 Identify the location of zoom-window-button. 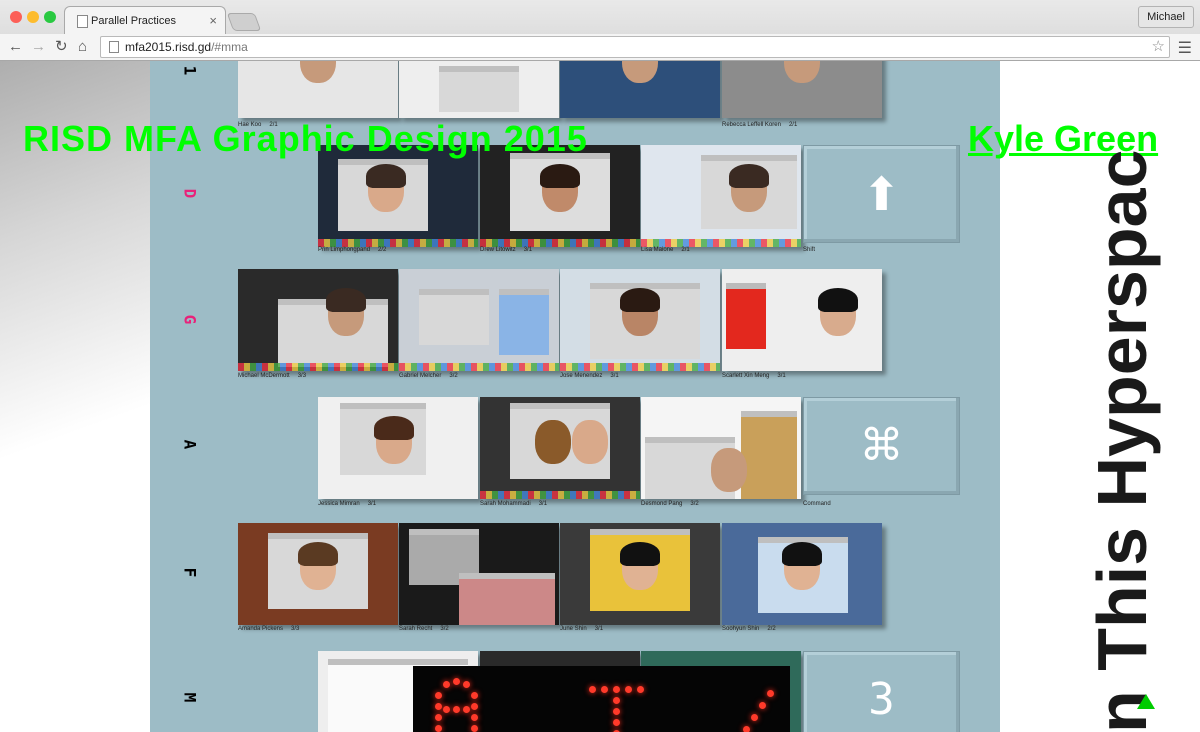
(50, 17).